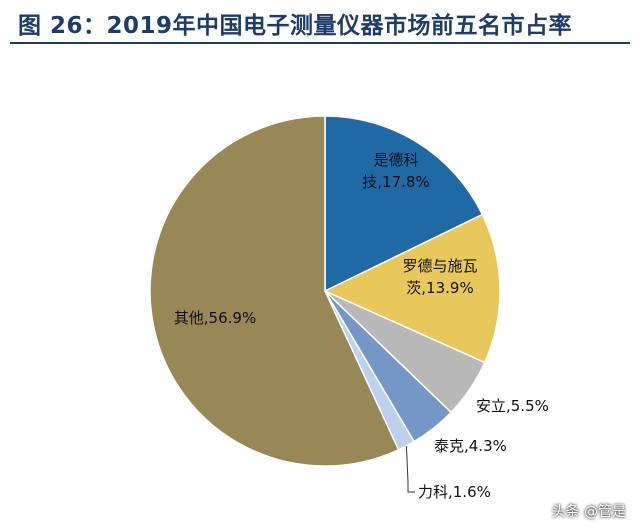  What do you see at coordinates (439, 277) in the screenshot?
I see `slice-label-2: 罗德与施瓦茨,13.9%` at bounding box center [439, 277].